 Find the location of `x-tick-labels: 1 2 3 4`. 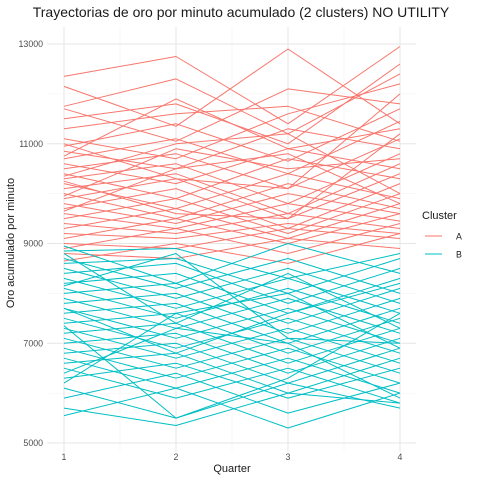

x-tick-labels: 1 2 3 4 is located at coordinates (232, 457).